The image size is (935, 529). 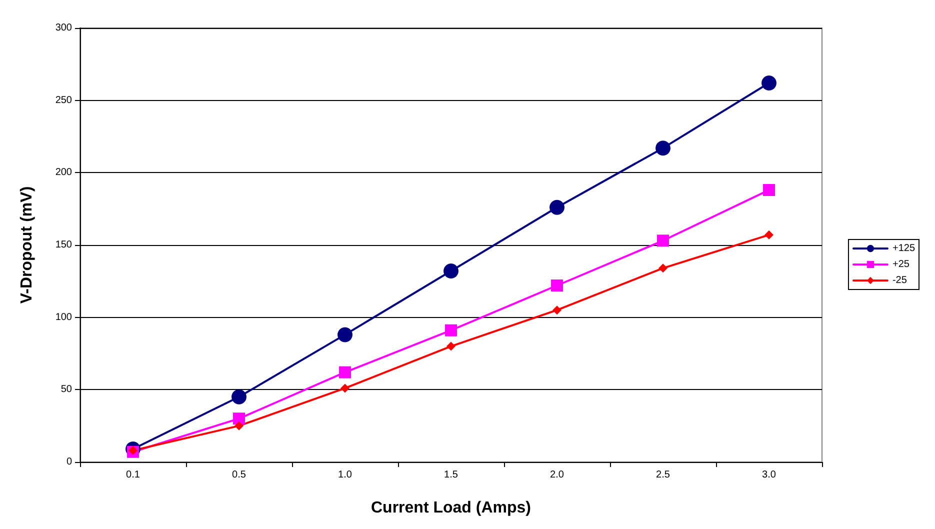 What do you see at coordinates (69, 462) in the screenshot?
I see `y-tick-label: 0` at bounding box center [69, 462].